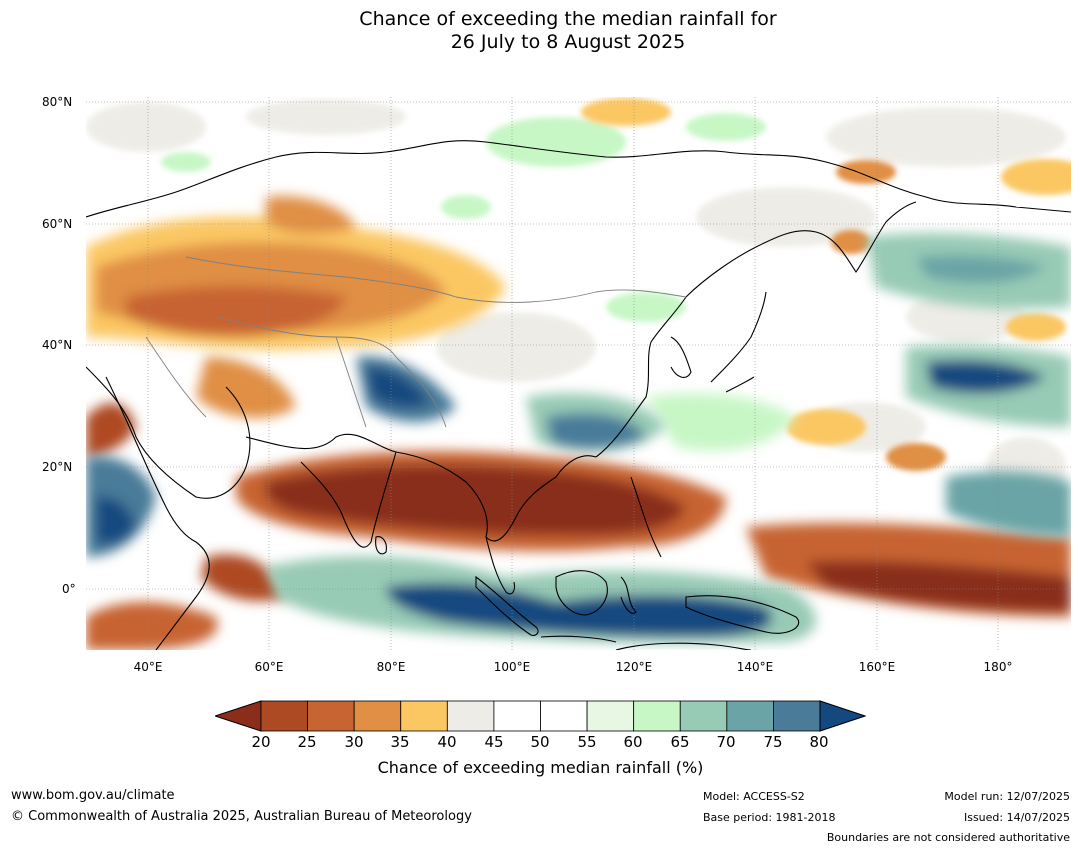 Image resolution: width=1081 pixels, height=850 pixels. What do you see at coordinates (400, 742) in the screenshot?
I see `legend-tick: 35` at bounding box center [400, 742].